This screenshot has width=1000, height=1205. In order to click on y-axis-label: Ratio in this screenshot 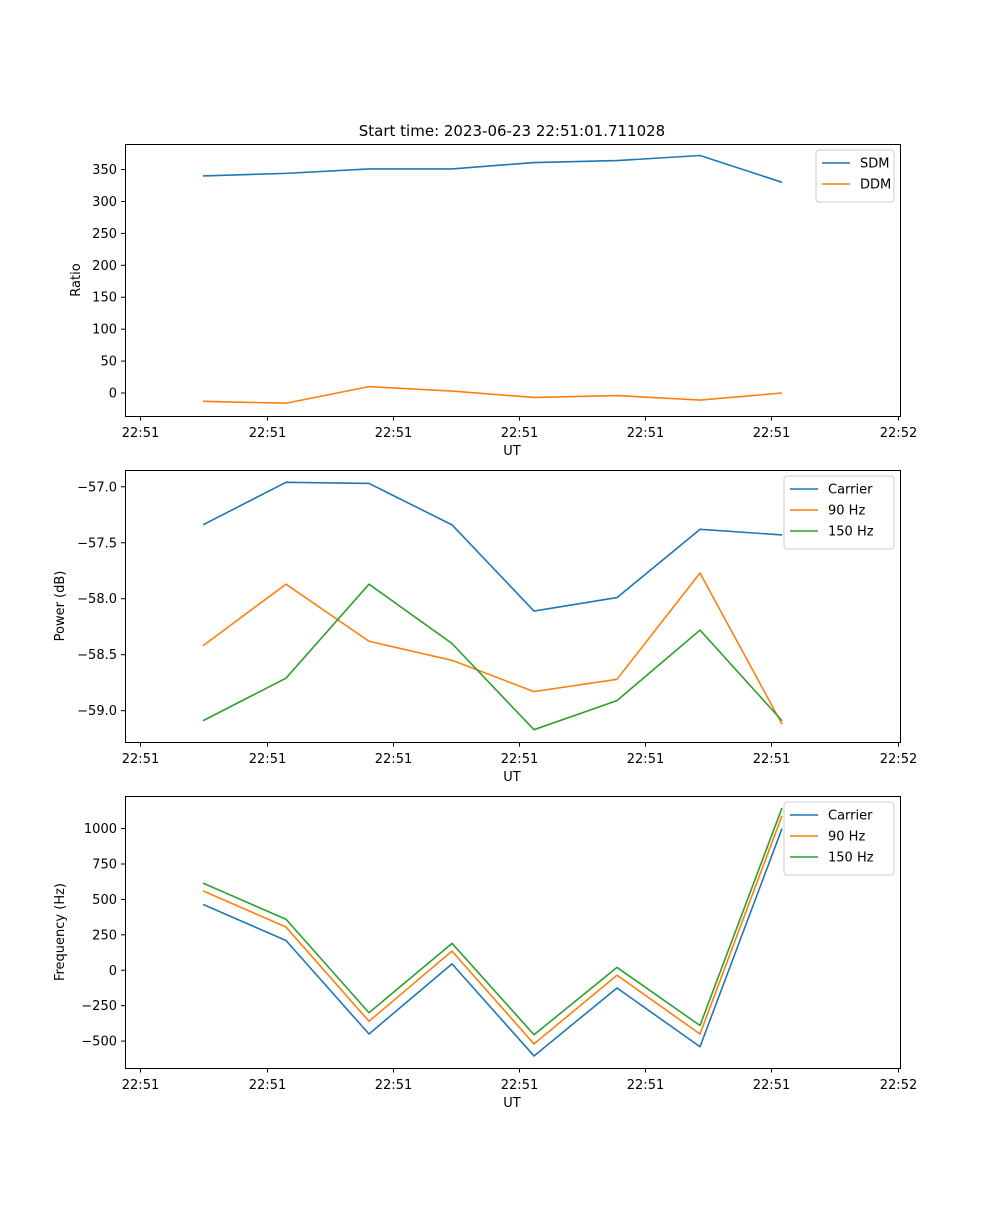, I will do `click(76, 279)`.